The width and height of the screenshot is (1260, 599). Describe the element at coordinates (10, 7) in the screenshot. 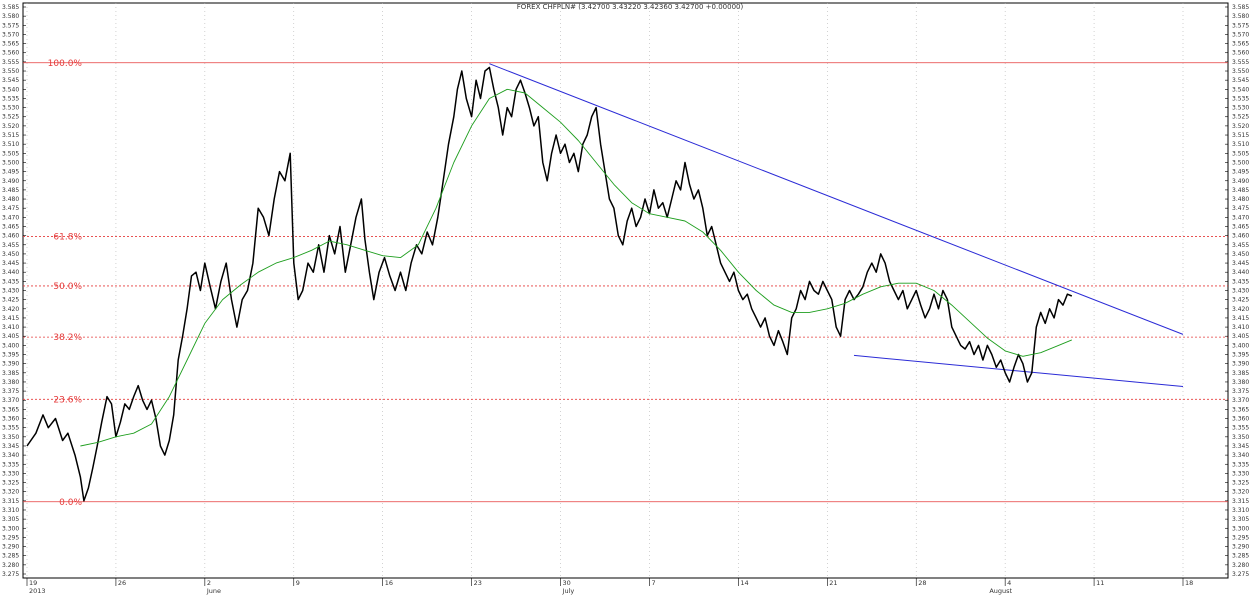

I see `y-tick-label: 3.585` at that location.